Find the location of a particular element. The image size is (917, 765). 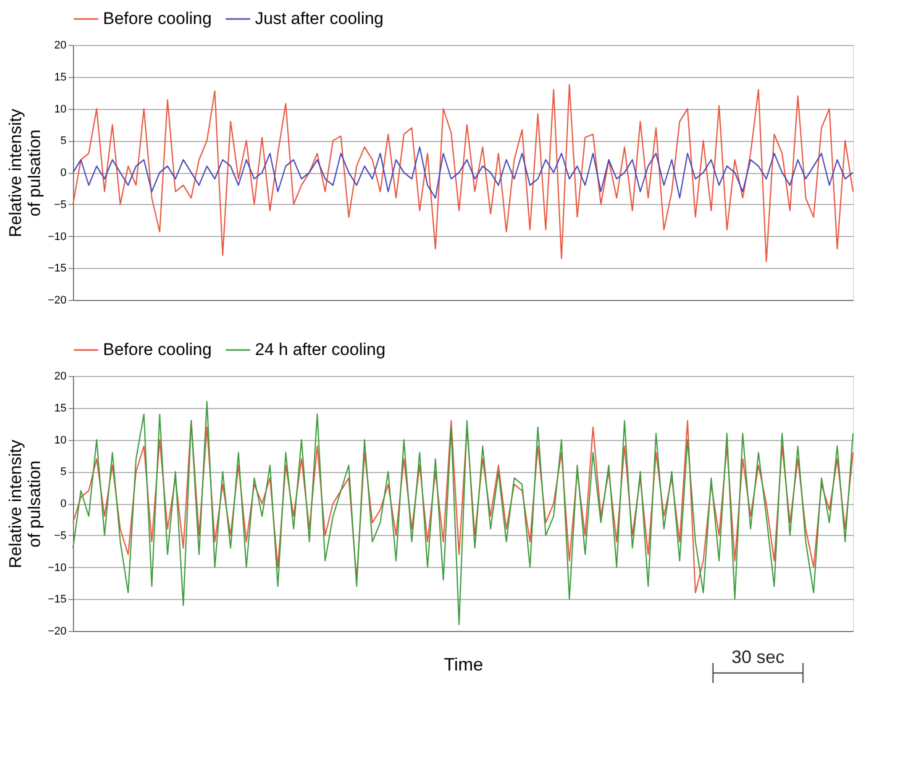

line-series is located at coordinates (463, 172).